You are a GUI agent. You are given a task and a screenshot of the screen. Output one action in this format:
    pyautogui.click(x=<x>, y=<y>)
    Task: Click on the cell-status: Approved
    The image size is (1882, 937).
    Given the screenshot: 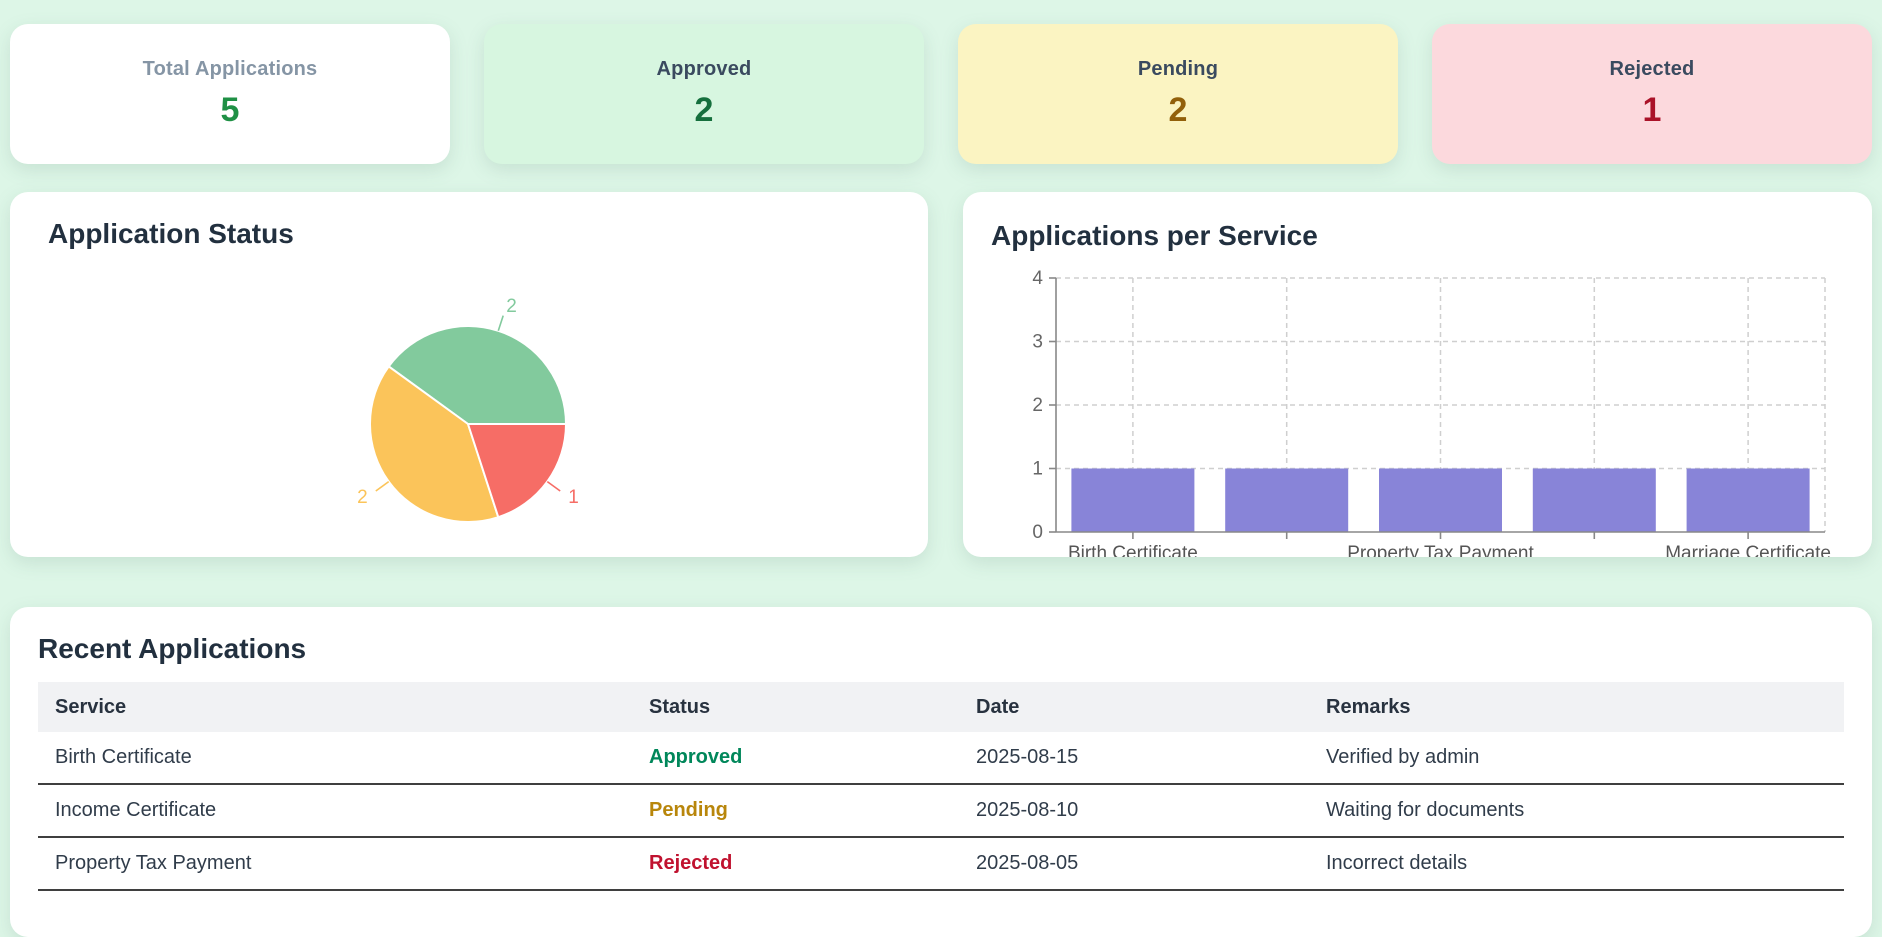 What is the action you would take?
    pyautogui.click(x=696, y=757)
    